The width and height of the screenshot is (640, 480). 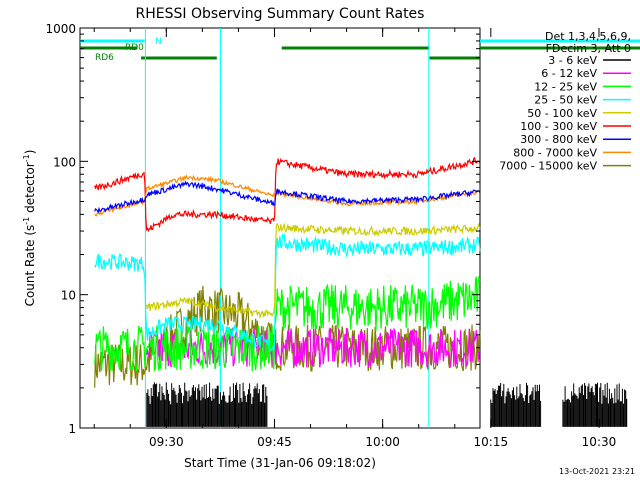 What do you see at coordinates (555, 152) in the screenshot?
I see `legend-label: 800 - 7000 keV` at bounding box center [555, 152].